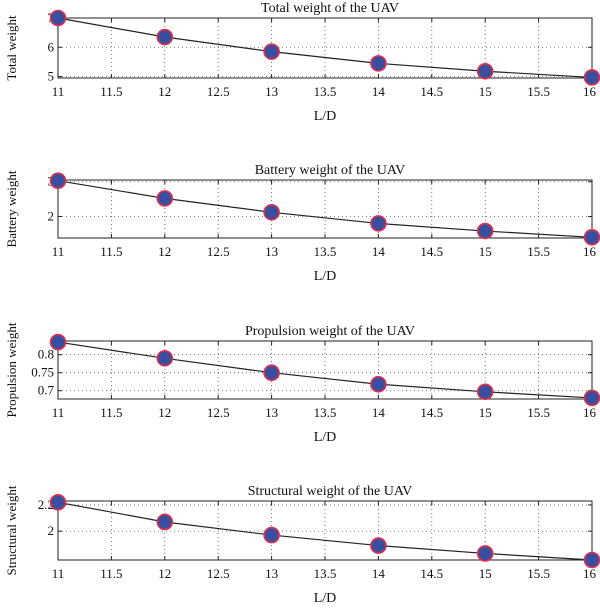  What do you see at coordinates (330, 491) in the screenshot?
I see `chart-title: Structural weight of the UAV` at bounding box center [330, 491].